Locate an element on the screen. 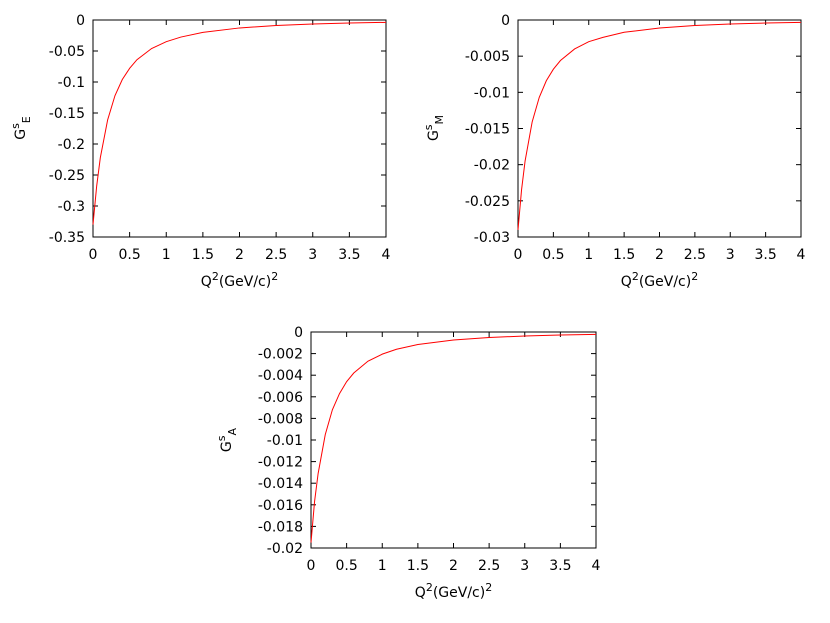 The width and height of the screenshot is (830, 623). y-tick-label: -0.03 is located at coordinates (492, 238).